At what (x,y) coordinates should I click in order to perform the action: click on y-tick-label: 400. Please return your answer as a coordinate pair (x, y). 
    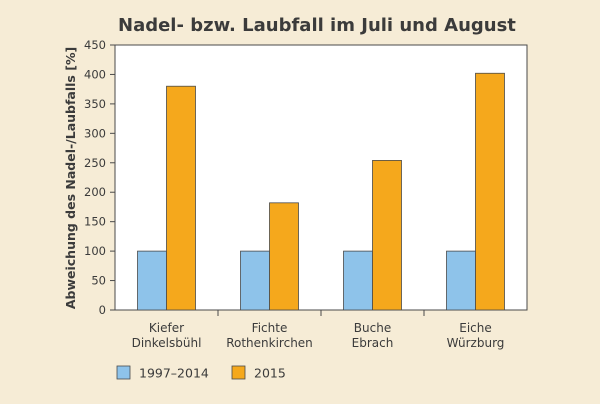
    Looking at the image, I should click on (95, 74).